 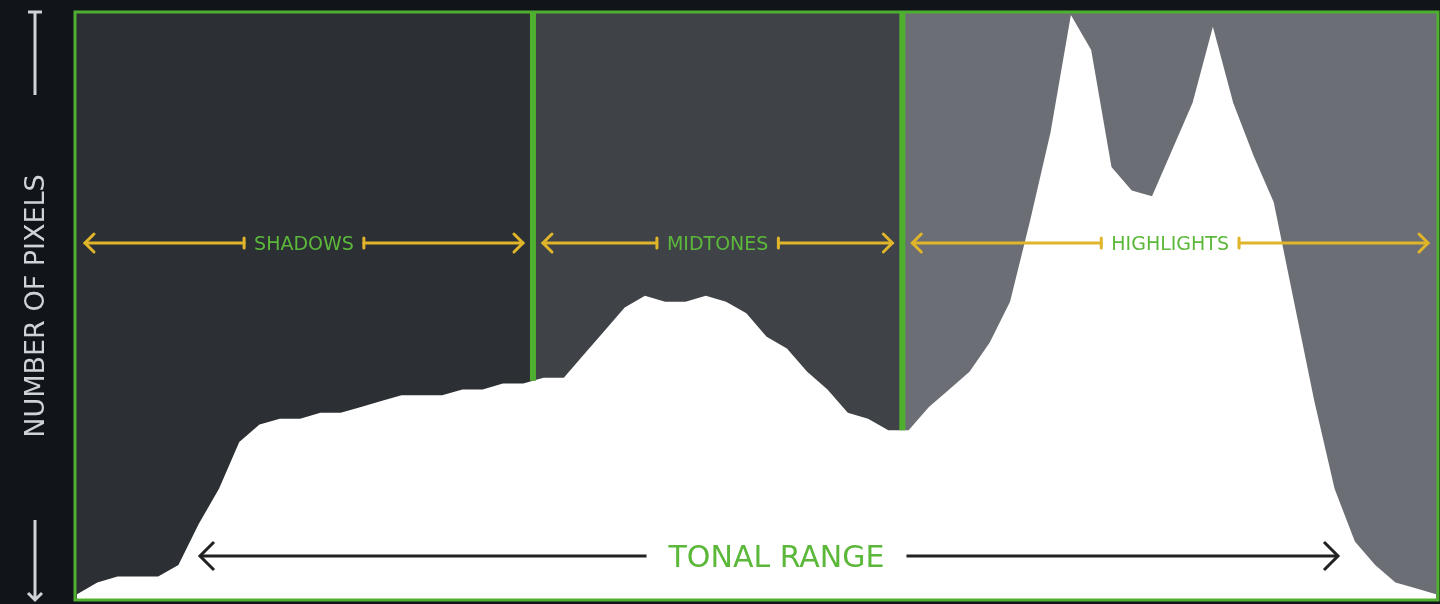 I want to click on annotation: SHADOWS, so click(x=304, y=242).